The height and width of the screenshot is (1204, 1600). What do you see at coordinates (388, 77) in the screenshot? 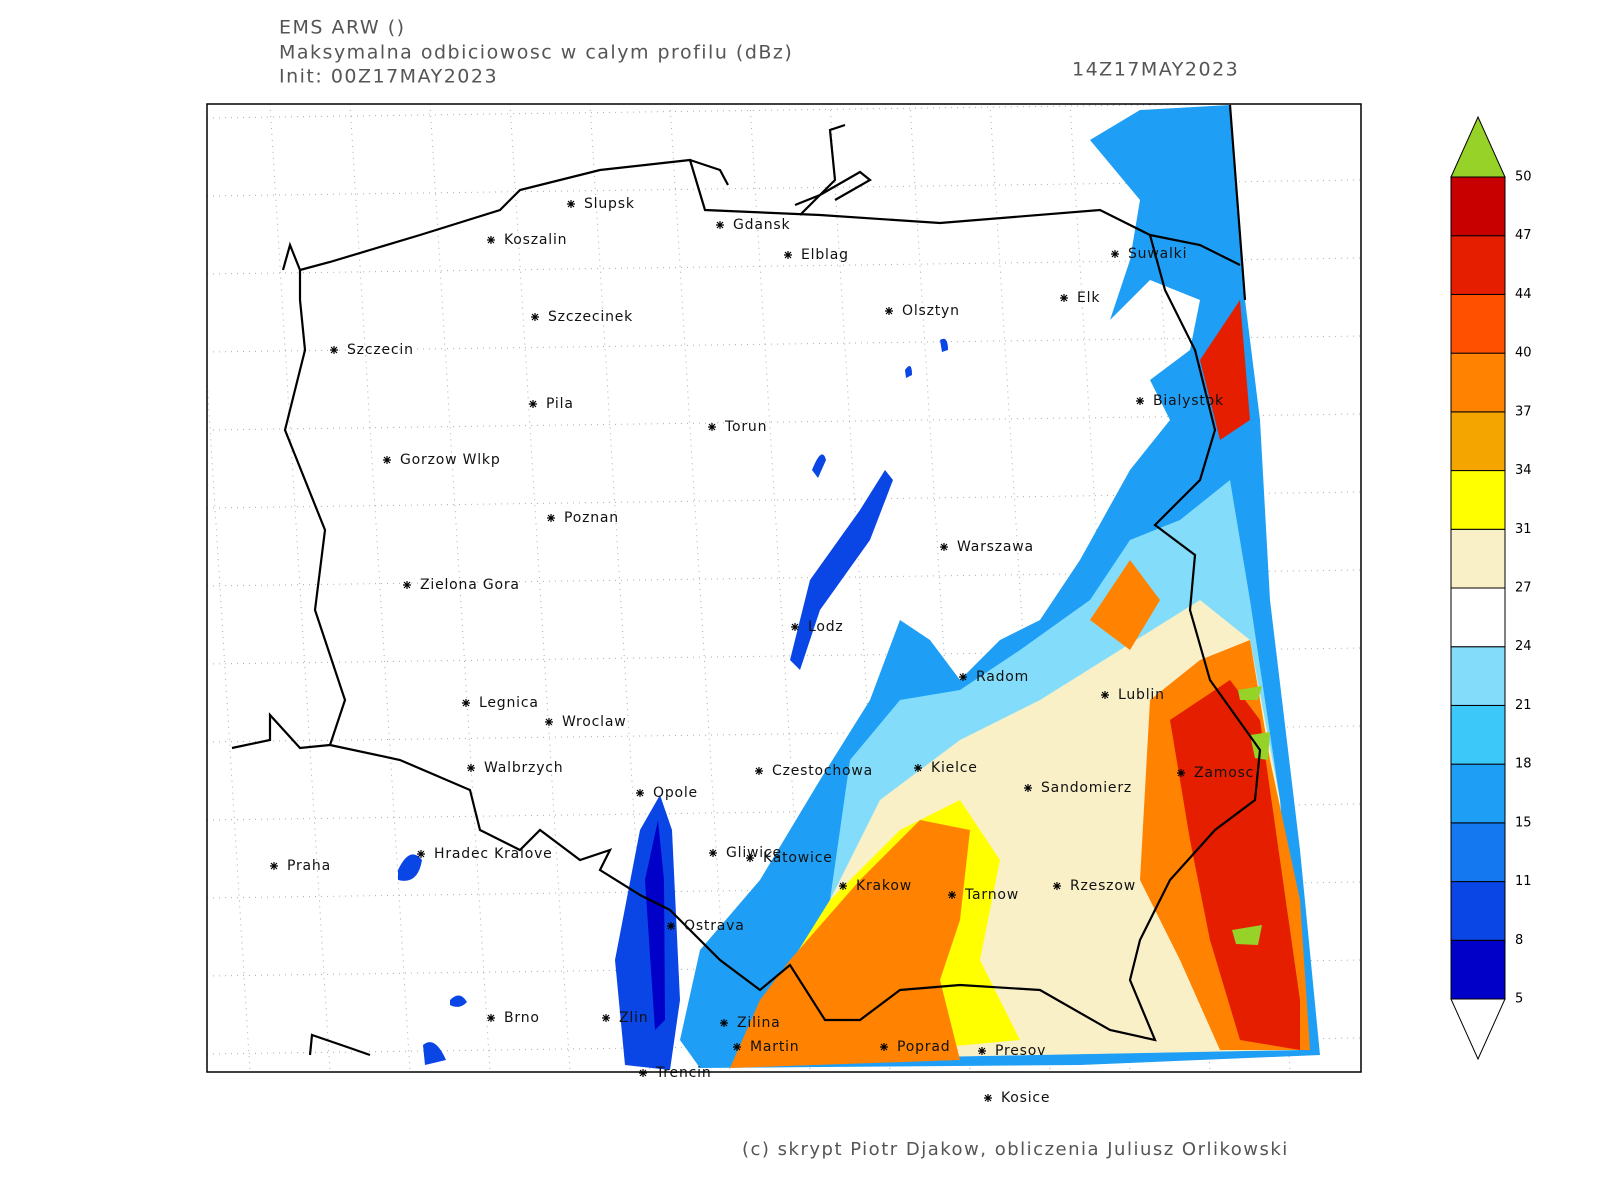
I see `init-time: Init: 00Z17MAY2023` at bounding box center [388, 77].